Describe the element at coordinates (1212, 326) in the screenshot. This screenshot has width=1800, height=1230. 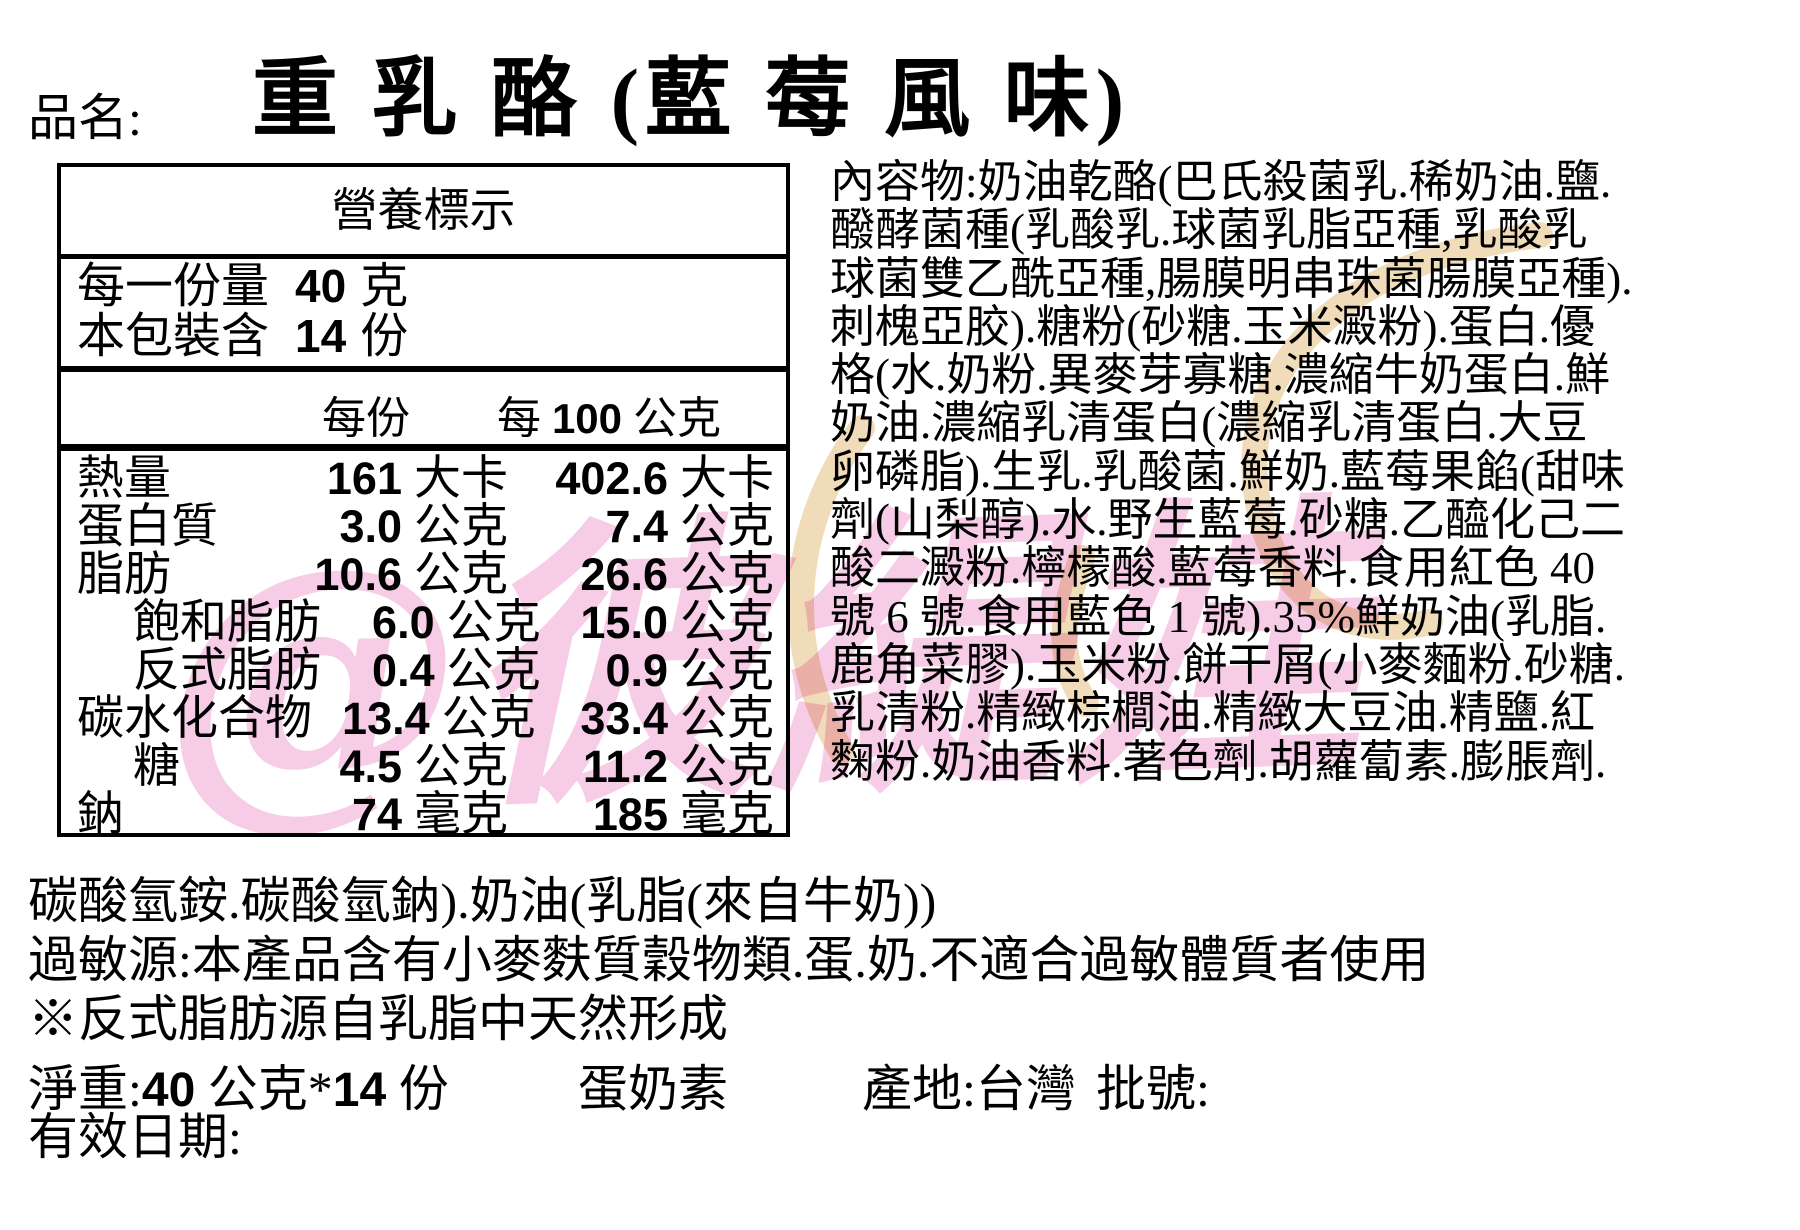
I see `ingredients-line: 刺槐亞胶).糖粉(砂糖.玉米澱粉).蛋白.優` at that location.